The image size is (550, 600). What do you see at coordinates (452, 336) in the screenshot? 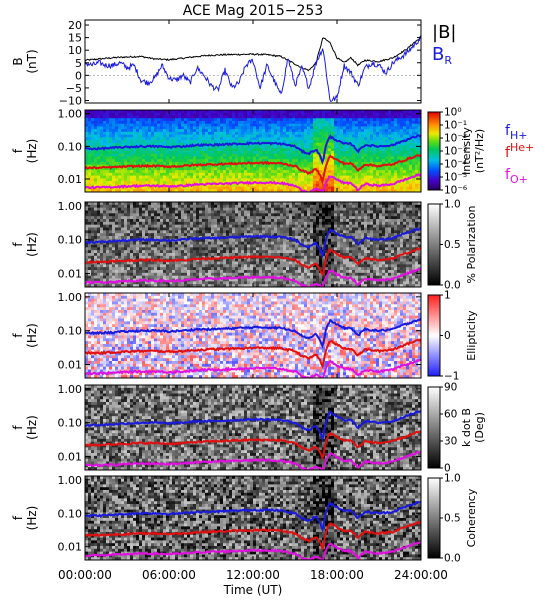
I see `colorbar: 1 0 −1 Ellipticity` at bounding box center [452, 336].